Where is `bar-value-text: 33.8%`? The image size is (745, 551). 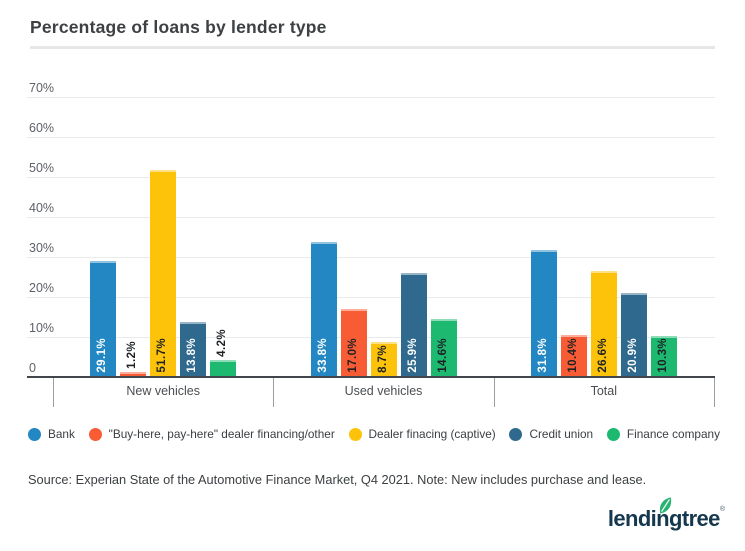
bar-value-text: 33.8% is located at coordinates (322, 355).